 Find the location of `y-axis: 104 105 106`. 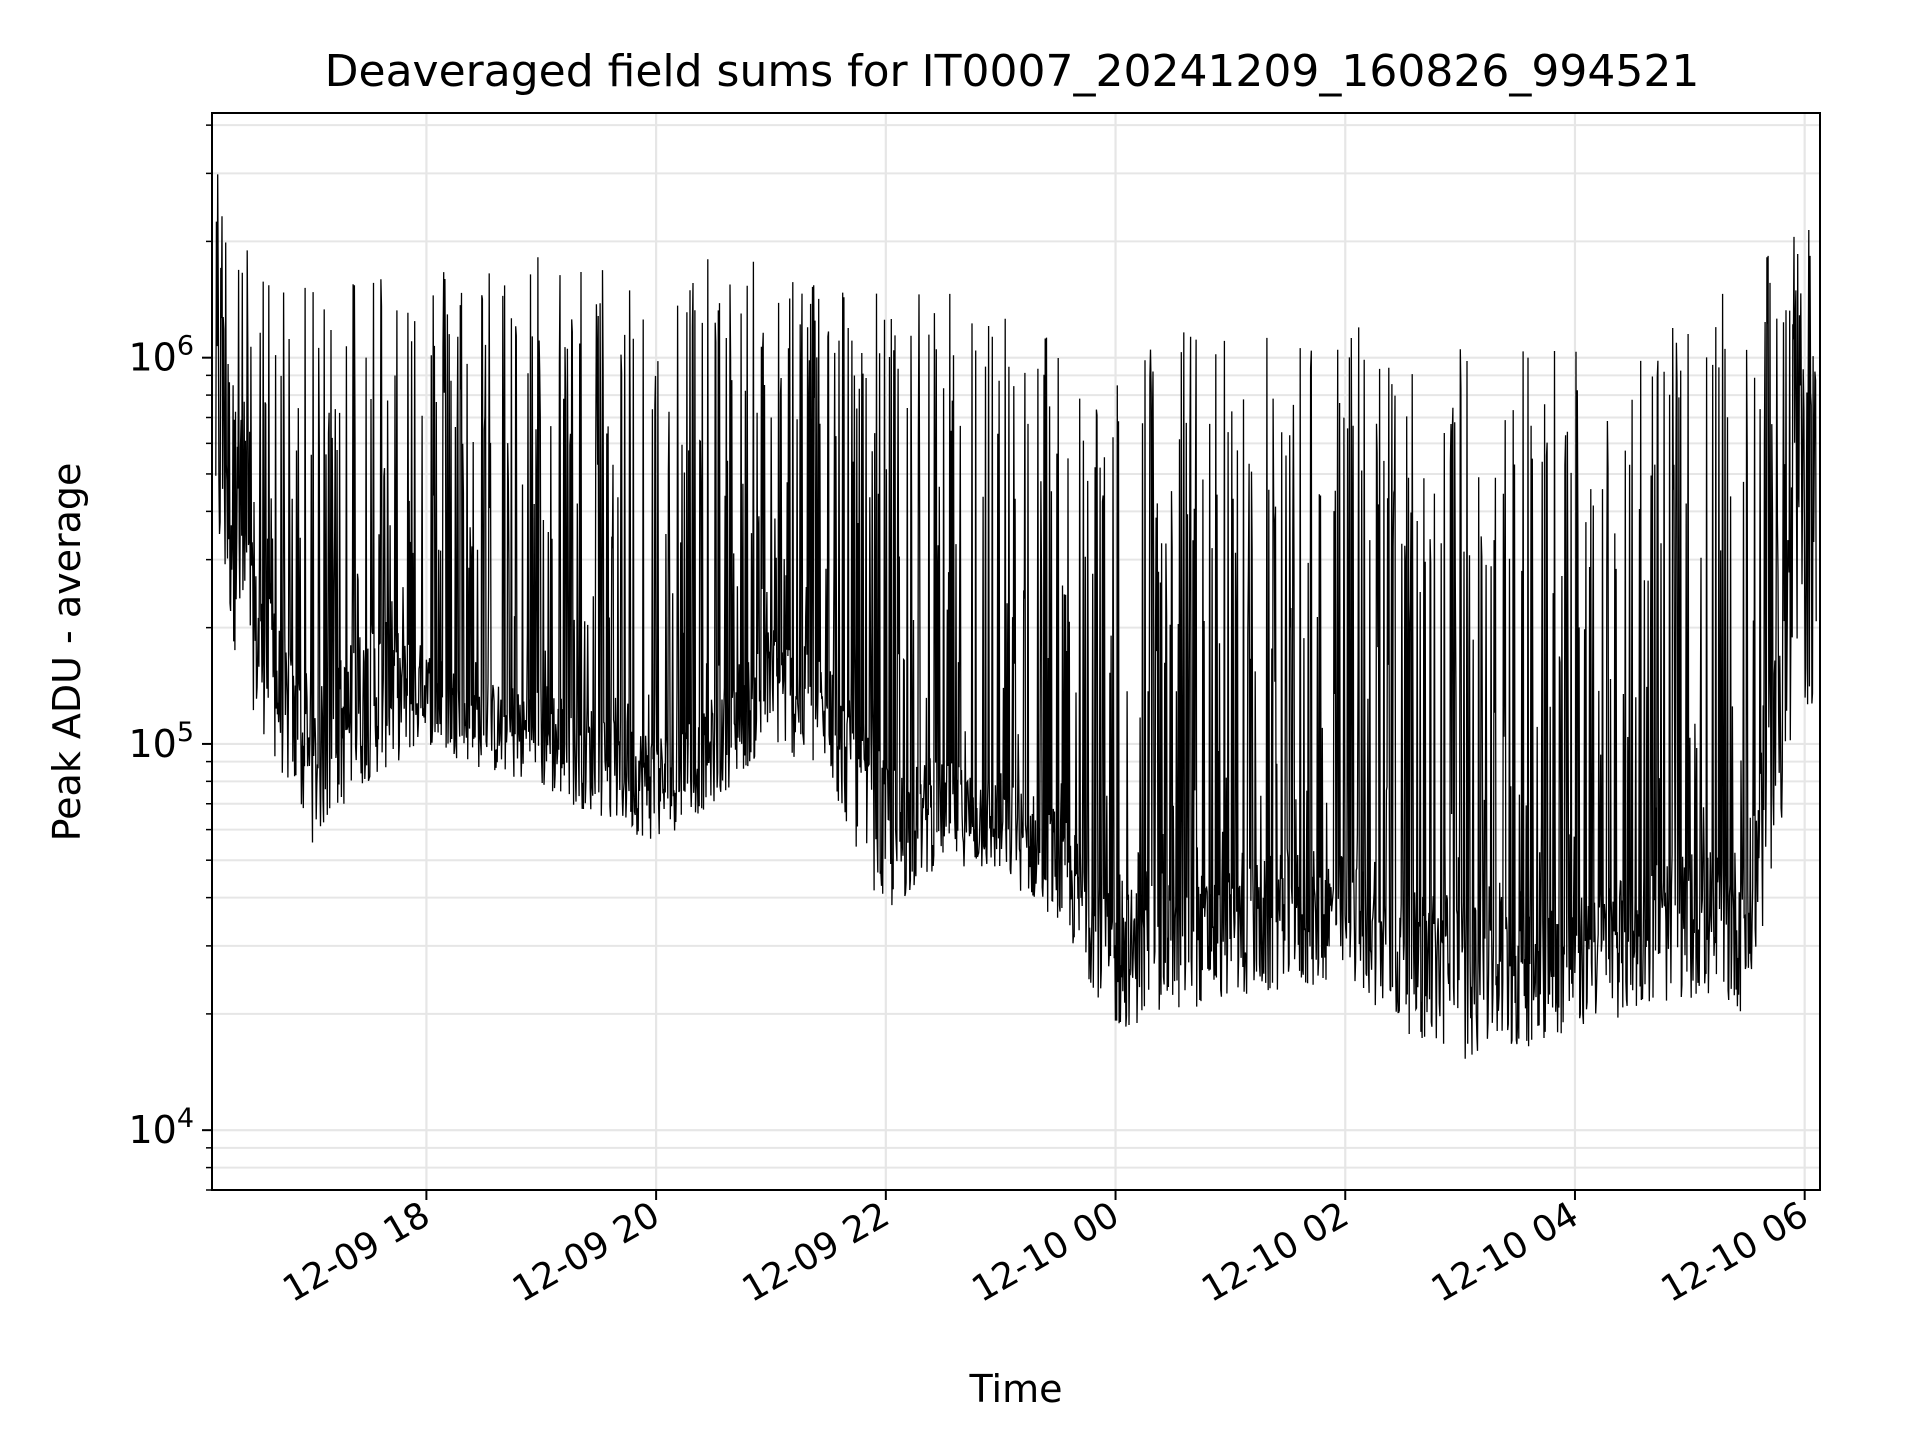

y-axis: 104 105 106 is located at coordinates (170, 657).